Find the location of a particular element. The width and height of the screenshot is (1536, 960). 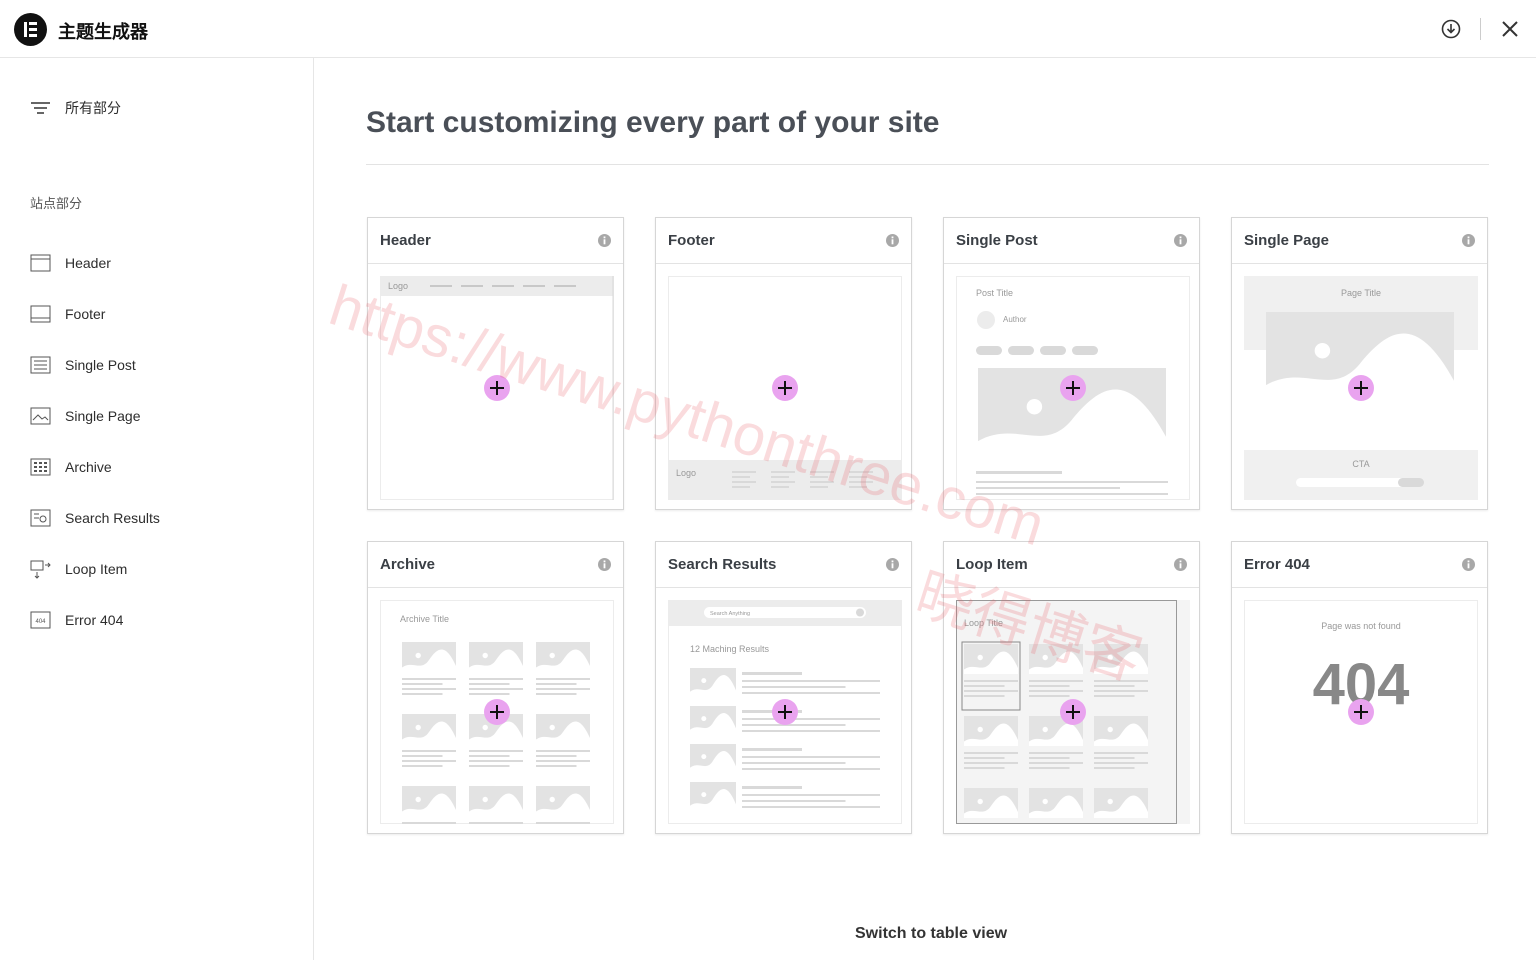

icon-frame is located at coordinates (40, 262).